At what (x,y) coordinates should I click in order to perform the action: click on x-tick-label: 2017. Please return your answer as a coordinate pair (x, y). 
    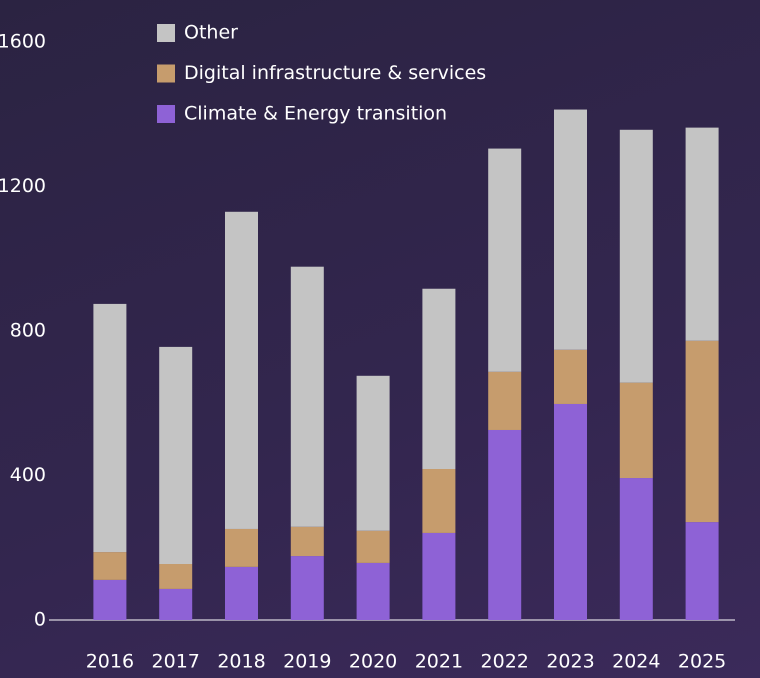
    Looking at the image, I should click on (176, 662).